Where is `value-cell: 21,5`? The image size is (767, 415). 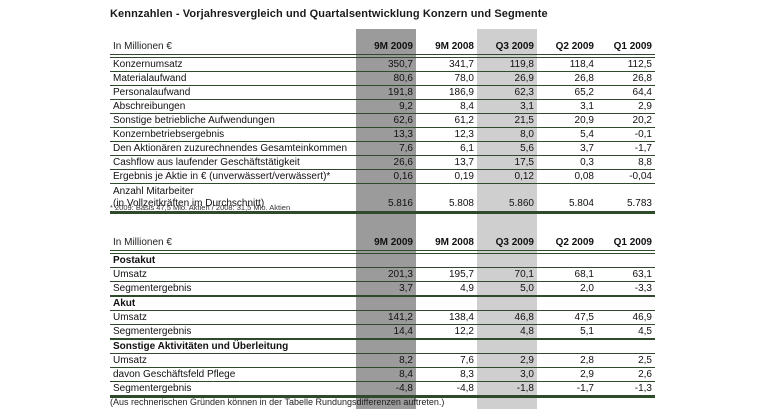
value-cell: 21,5 is located at coordinates (507, 120).